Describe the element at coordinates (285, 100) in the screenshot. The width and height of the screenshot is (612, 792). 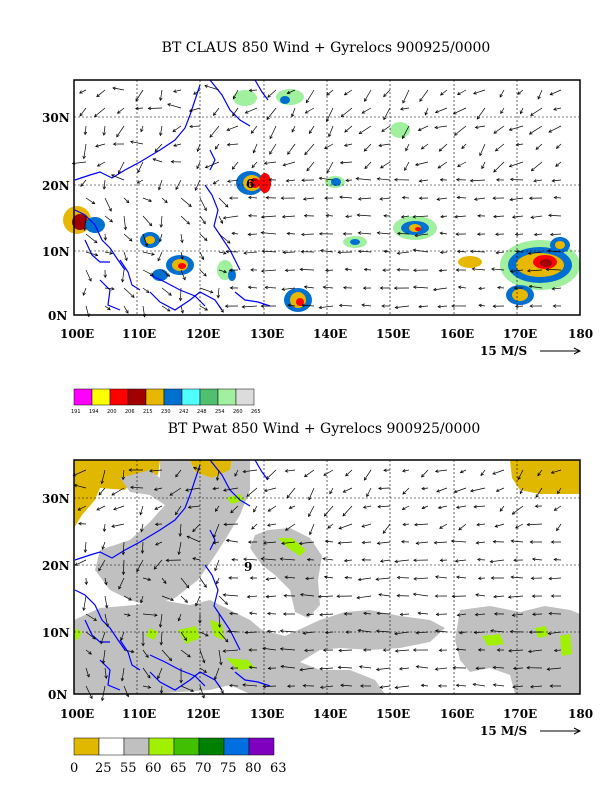
I see `cloud-shading` at that location.